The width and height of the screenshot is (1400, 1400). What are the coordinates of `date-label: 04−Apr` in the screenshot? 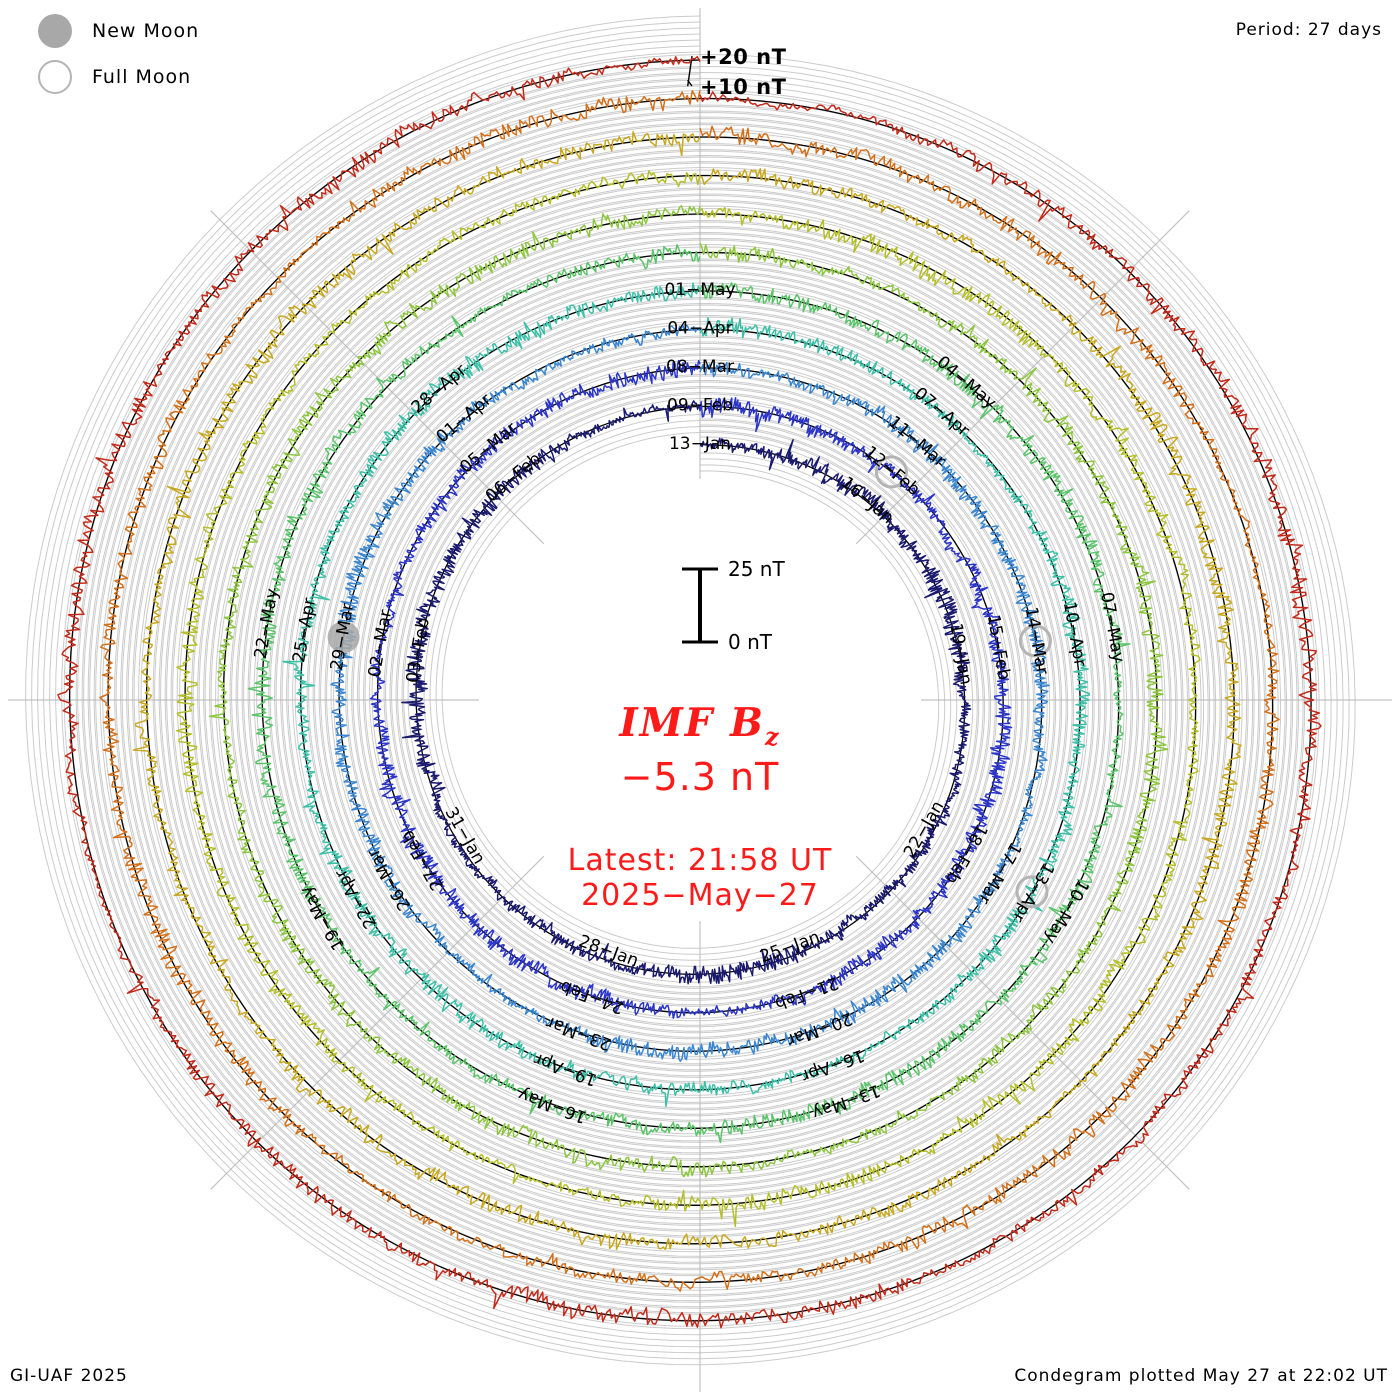 It's located at (699, 329).